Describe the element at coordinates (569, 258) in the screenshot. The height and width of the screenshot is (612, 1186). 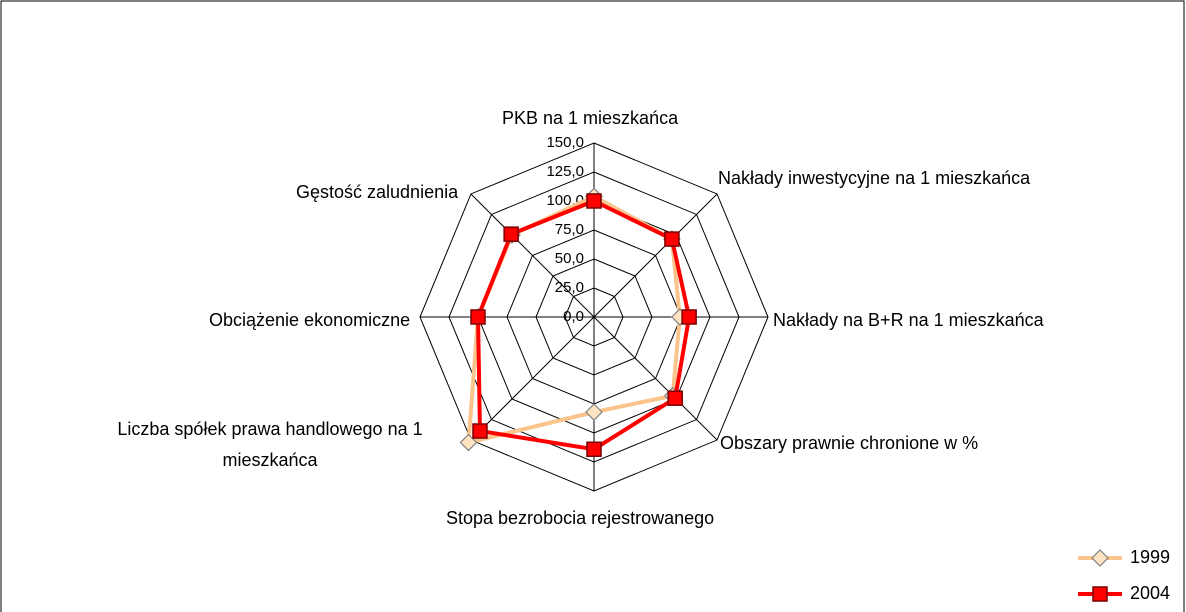
I see `y-tick-label: 50,0` at that location.